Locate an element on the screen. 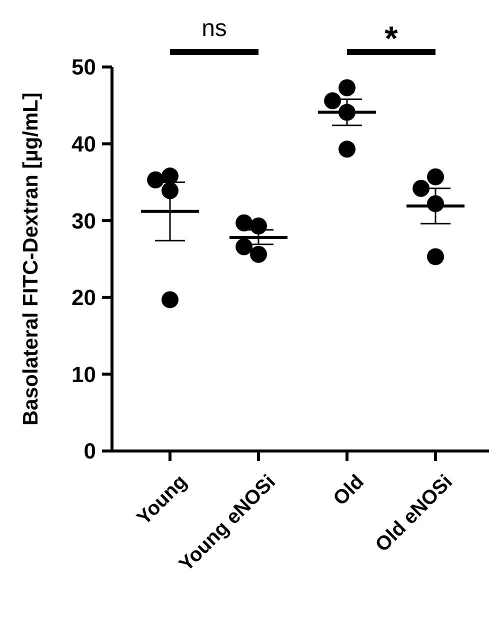 This screenshot has width=489, height=622. y-tick-label: 50 is located at coordinates (84, 67).